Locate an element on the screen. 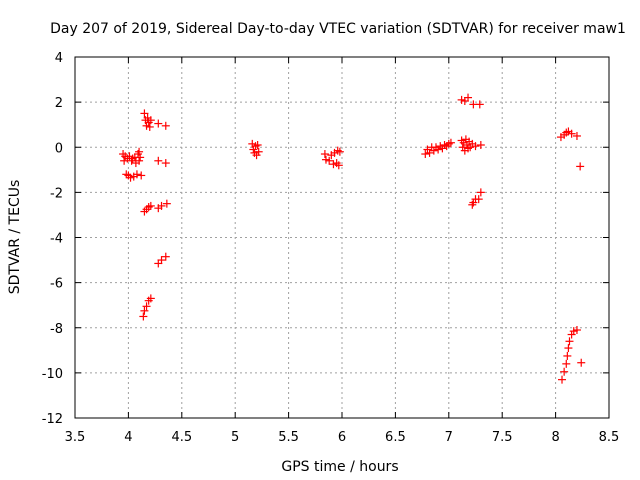 This screenshot has height=480, width=640. x-tick-label: 4 is located at coordinates (128, 437).